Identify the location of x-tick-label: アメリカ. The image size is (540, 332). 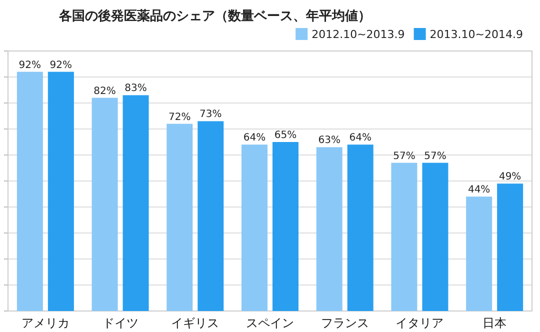
(45, 323).